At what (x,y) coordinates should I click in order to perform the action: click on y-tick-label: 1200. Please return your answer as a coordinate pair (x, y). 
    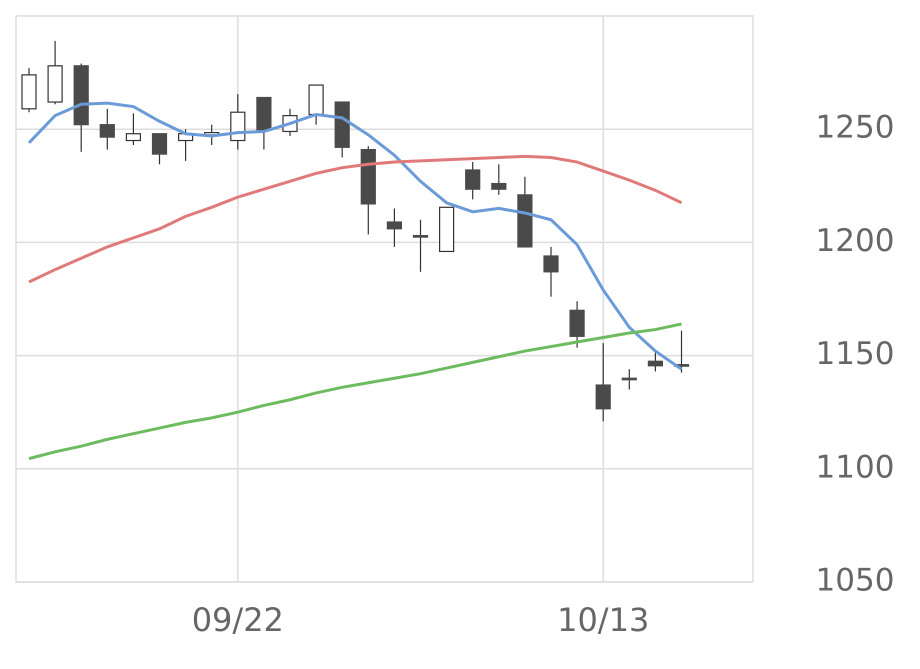
    Looking at the image, I should click on (855, 241).